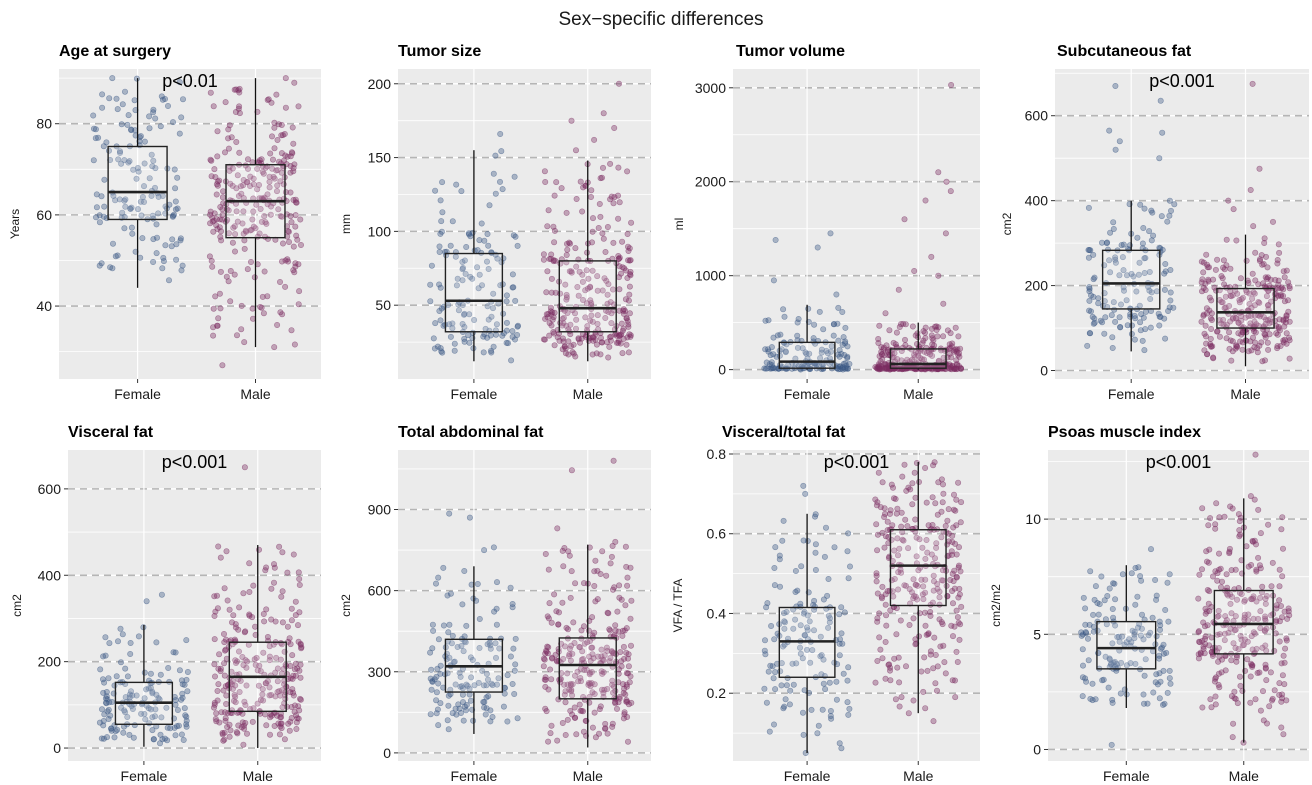 The height and width of the screenshot is (785, 1312). I want to click on box-iqr, so click(137, 183).